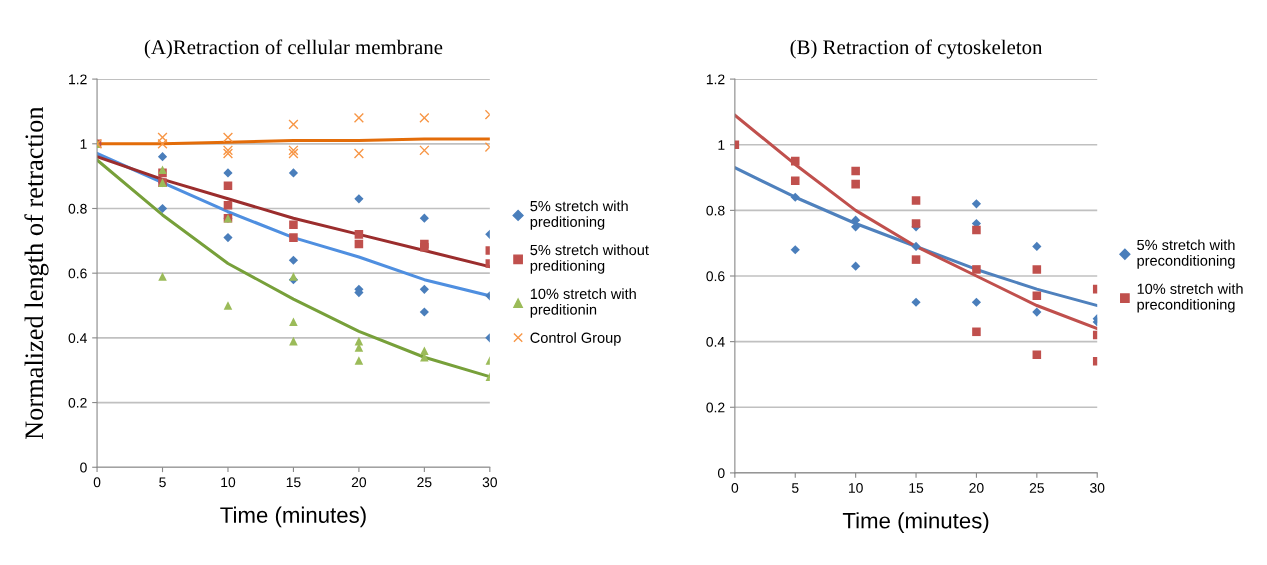  I want to click on legend-label: 5% stretch with preconditioning, so click(1186, 254).